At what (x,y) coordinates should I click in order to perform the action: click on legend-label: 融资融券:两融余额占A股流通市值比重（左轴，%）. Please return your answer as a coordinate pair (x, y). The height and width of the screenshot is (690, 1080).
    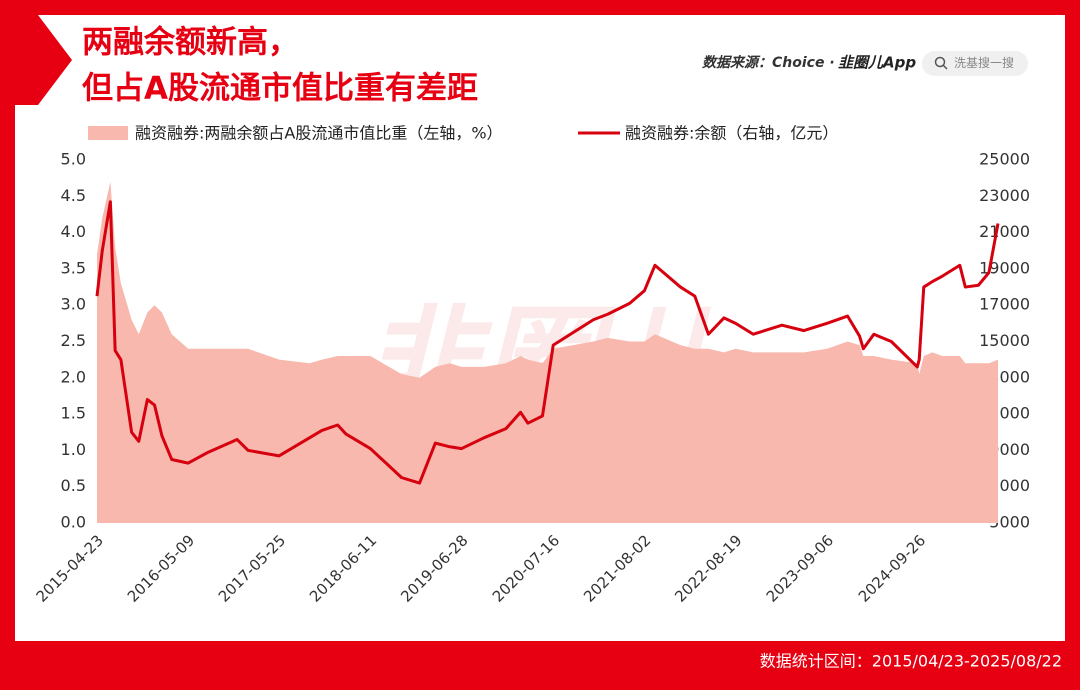
    Looking at the image, I should click on (319, 133).